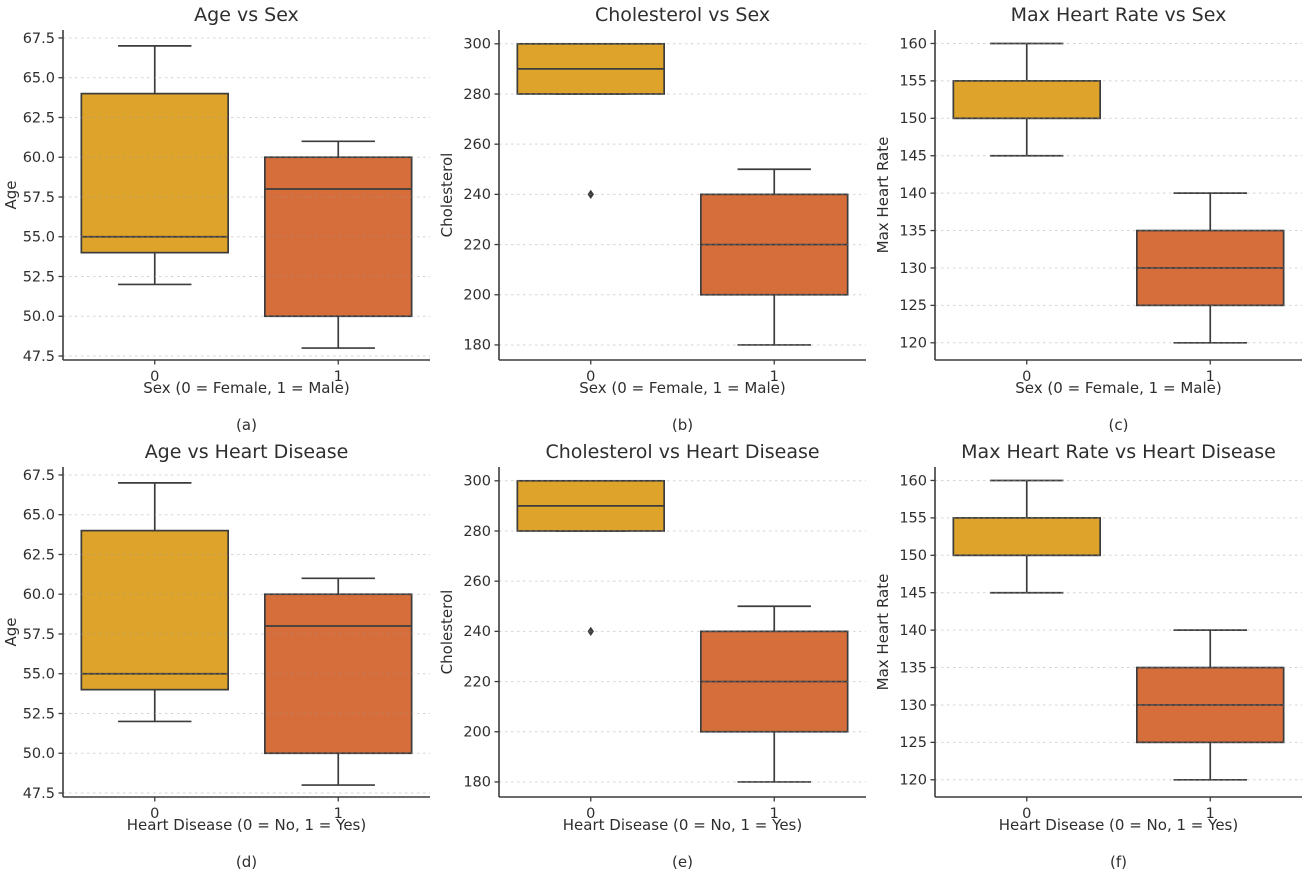 This screenshot has height=875, width=1308. I want to click on y-tick-label: 67.5, so click(39, 476).